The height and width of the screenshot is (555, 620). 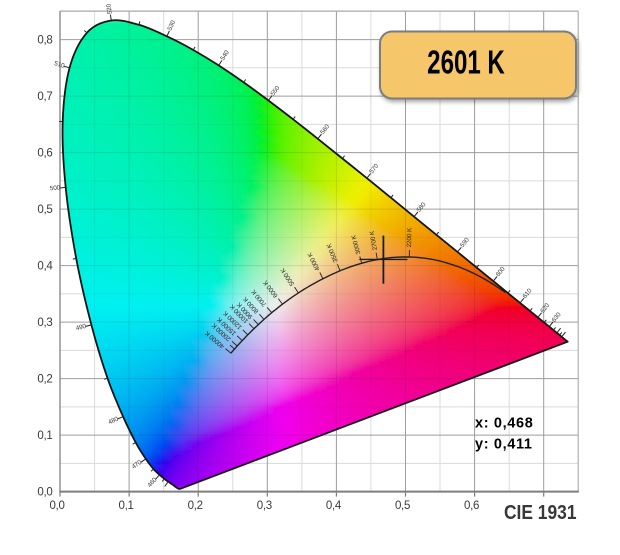 What do you see at coordinates (504, 423) in the screenshot?
I see `svg-text: x: 0,468` at bounding box center [504, 423].